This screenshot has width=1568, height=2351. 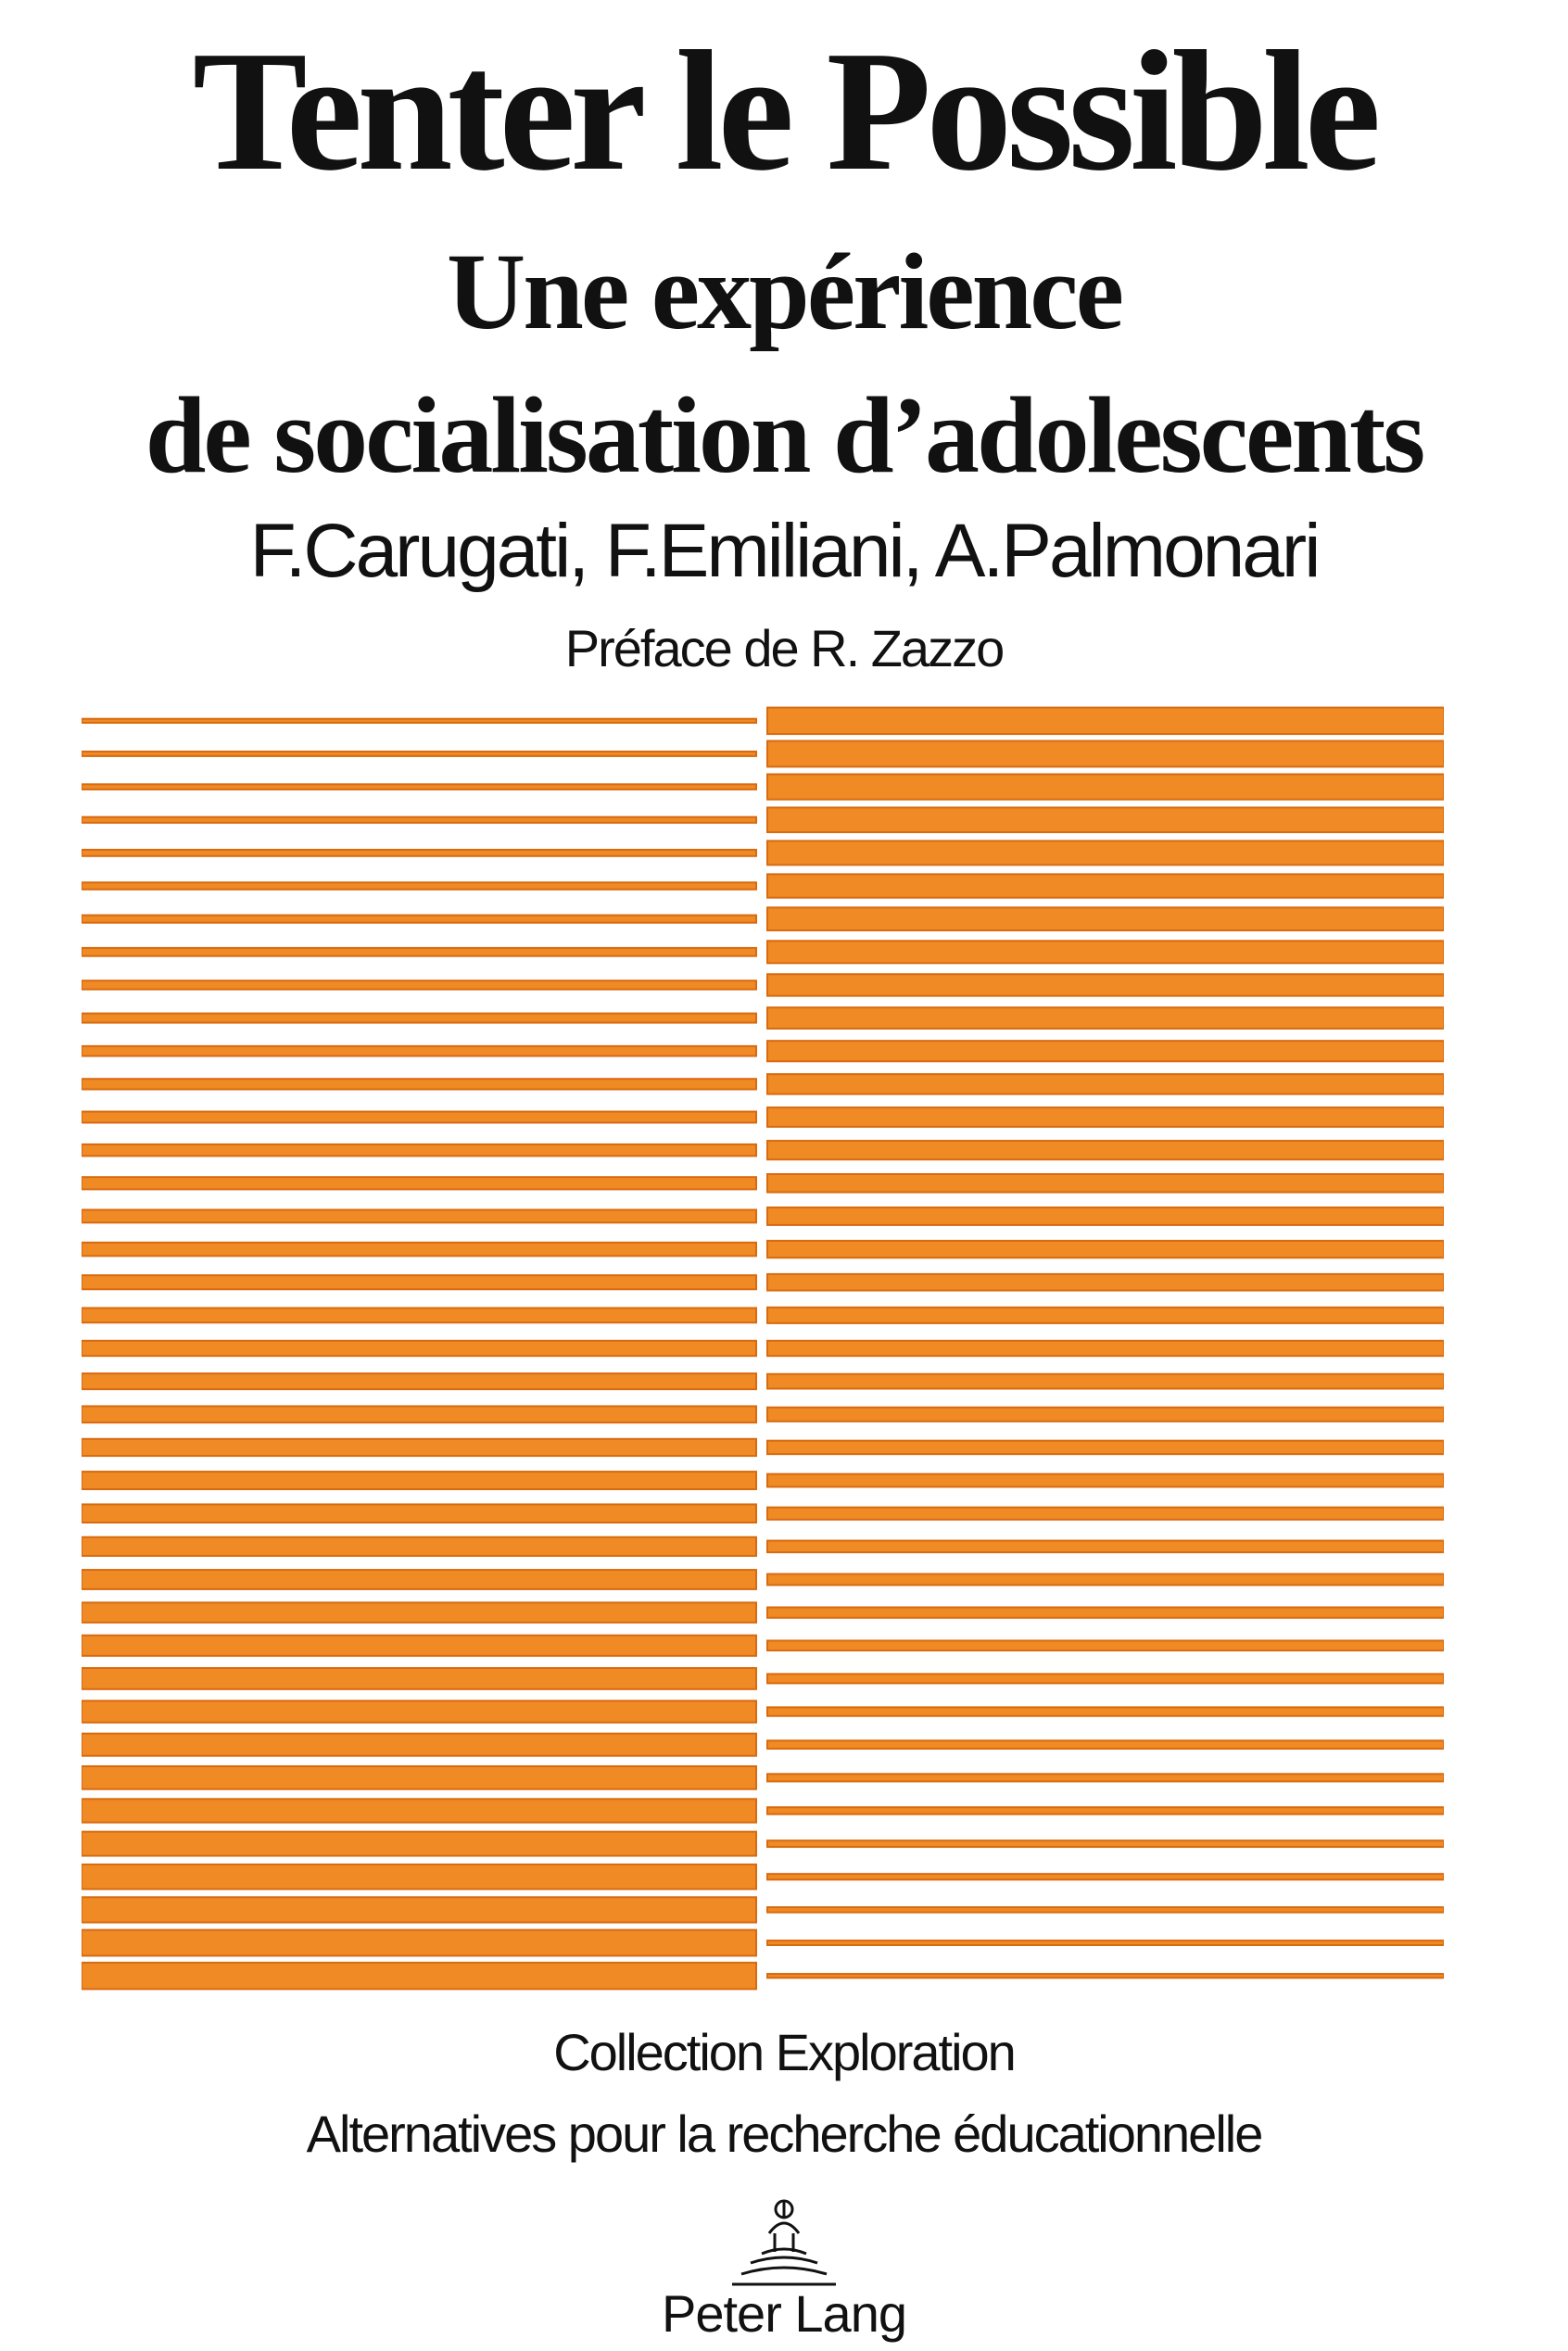 What do you see at coordinates (784, 2313) in the screenshot?
I see `publisher-name: Peter Lang` at bounding box center [784, 2313].